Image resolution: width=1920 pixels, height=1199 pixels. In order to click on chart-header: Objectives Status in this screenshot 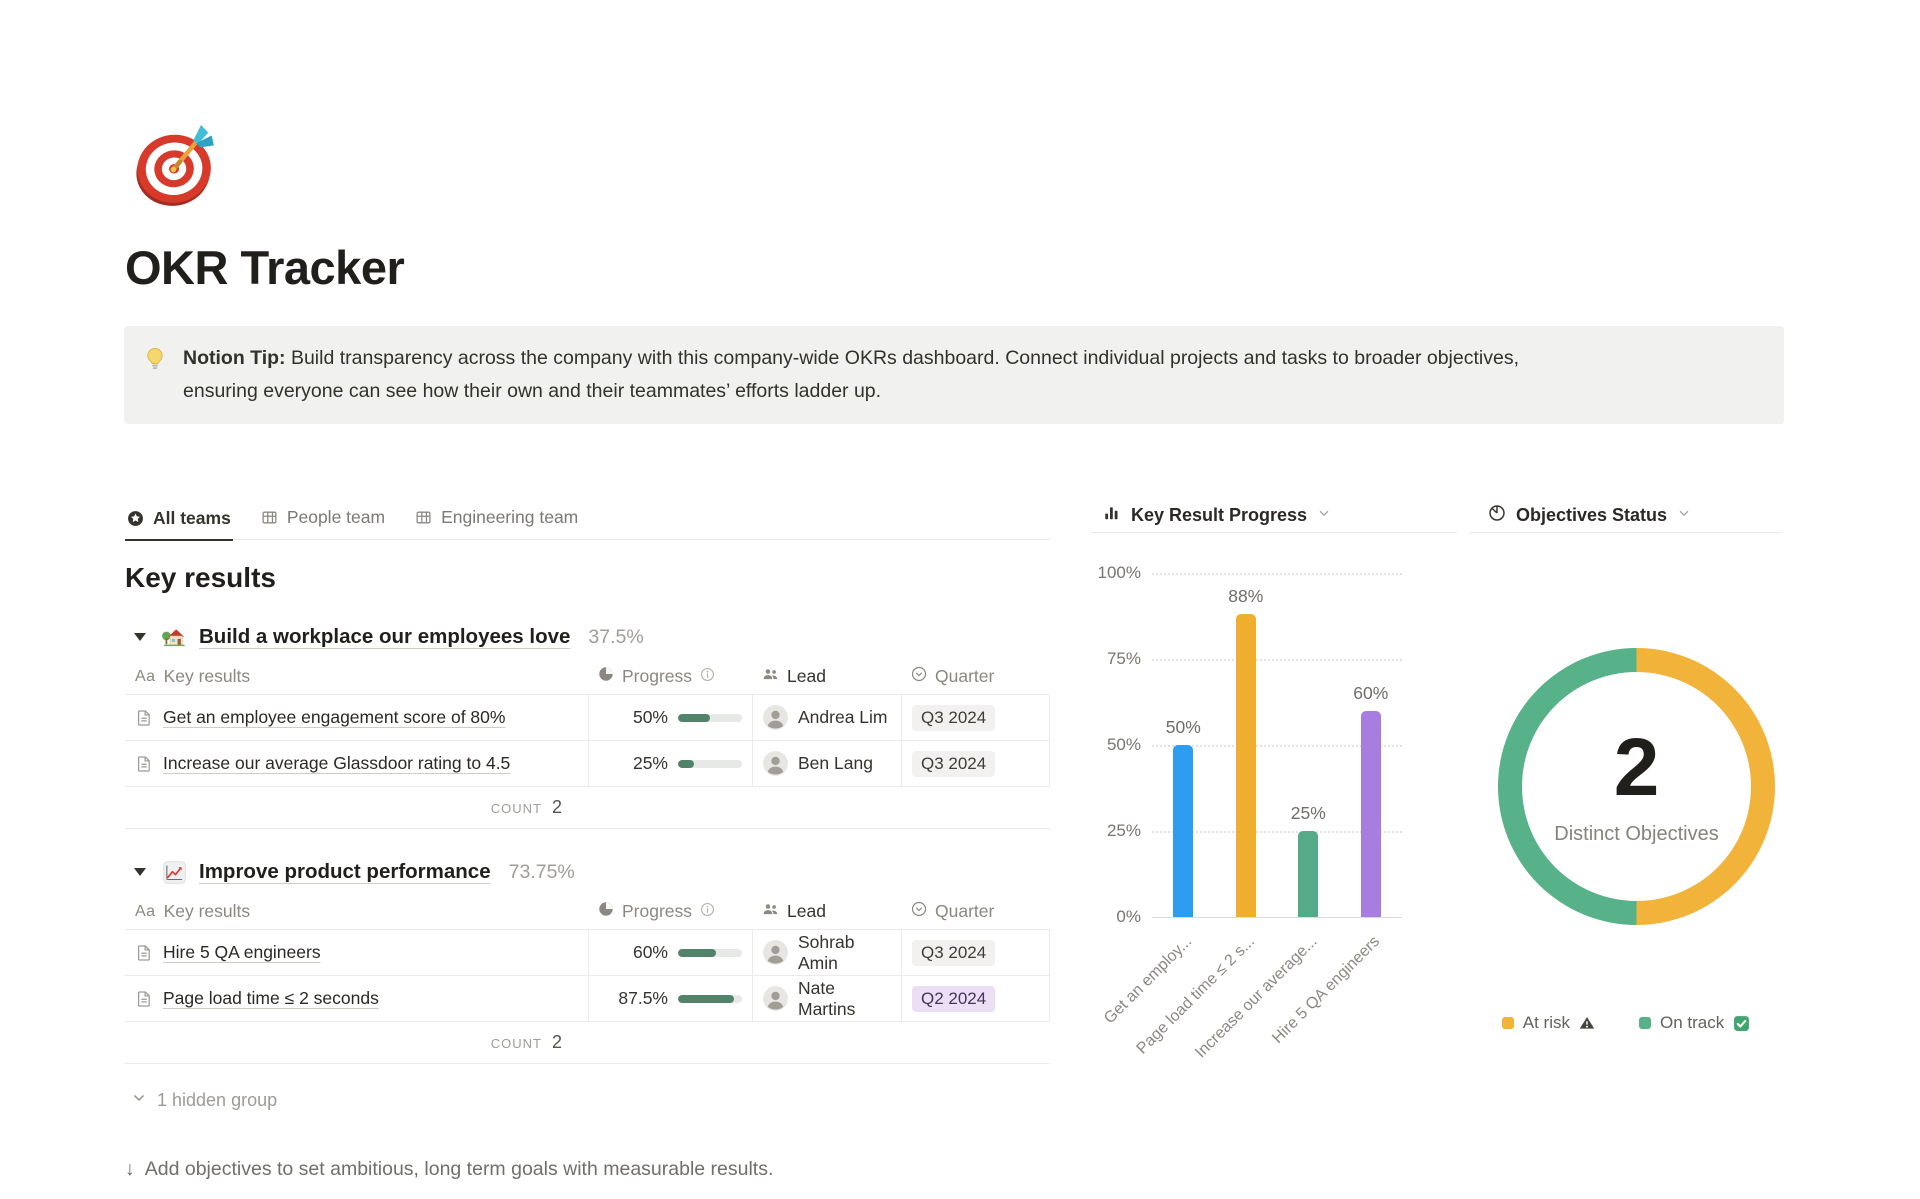, I will do `click(1626, 516)`.